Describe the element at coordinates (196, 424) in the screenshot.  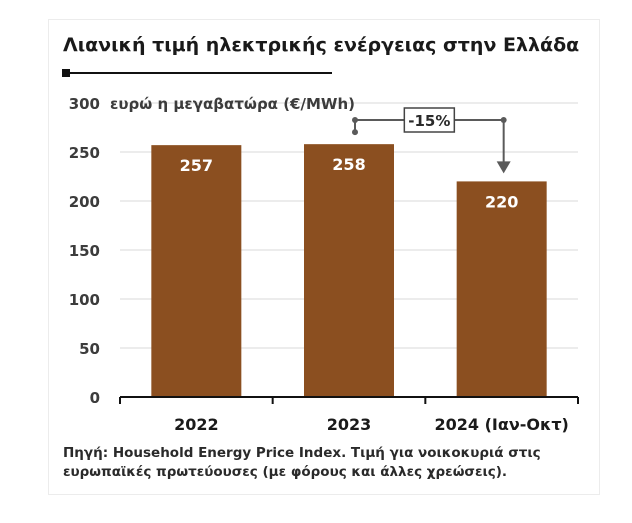
I see `x-category-label: 2022` at that location.